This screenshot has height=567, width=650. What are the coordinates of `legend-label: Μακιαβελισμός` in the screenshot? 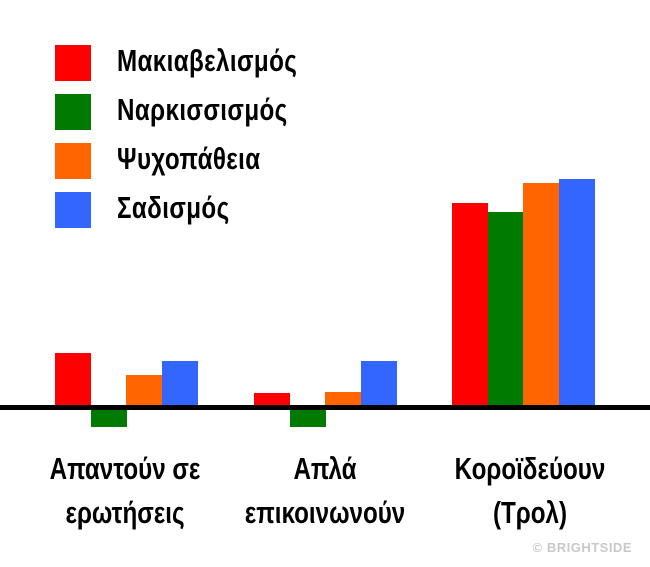 It's located at (207, 60).